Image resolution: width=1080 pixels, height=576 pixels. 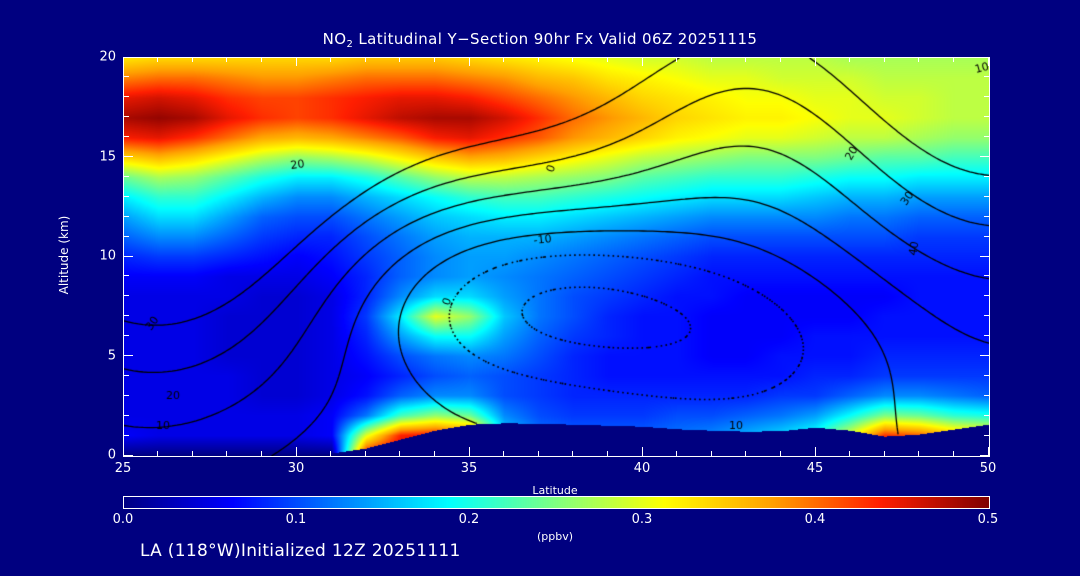 What do you see at coordinates (123, 468) in the screenshot?
I see `x-tick-label: 25` at bounding box center [123, 468].